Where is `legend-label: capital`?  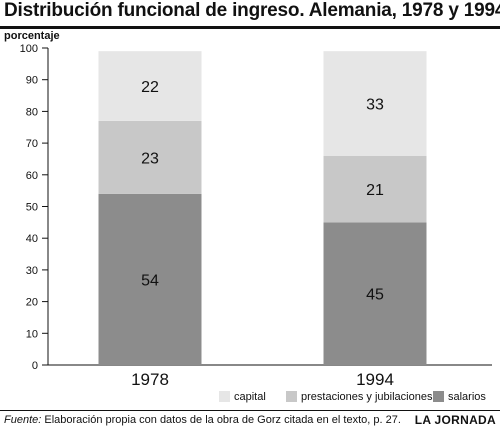 legend-label: capital is located at coordinates (250, 397).